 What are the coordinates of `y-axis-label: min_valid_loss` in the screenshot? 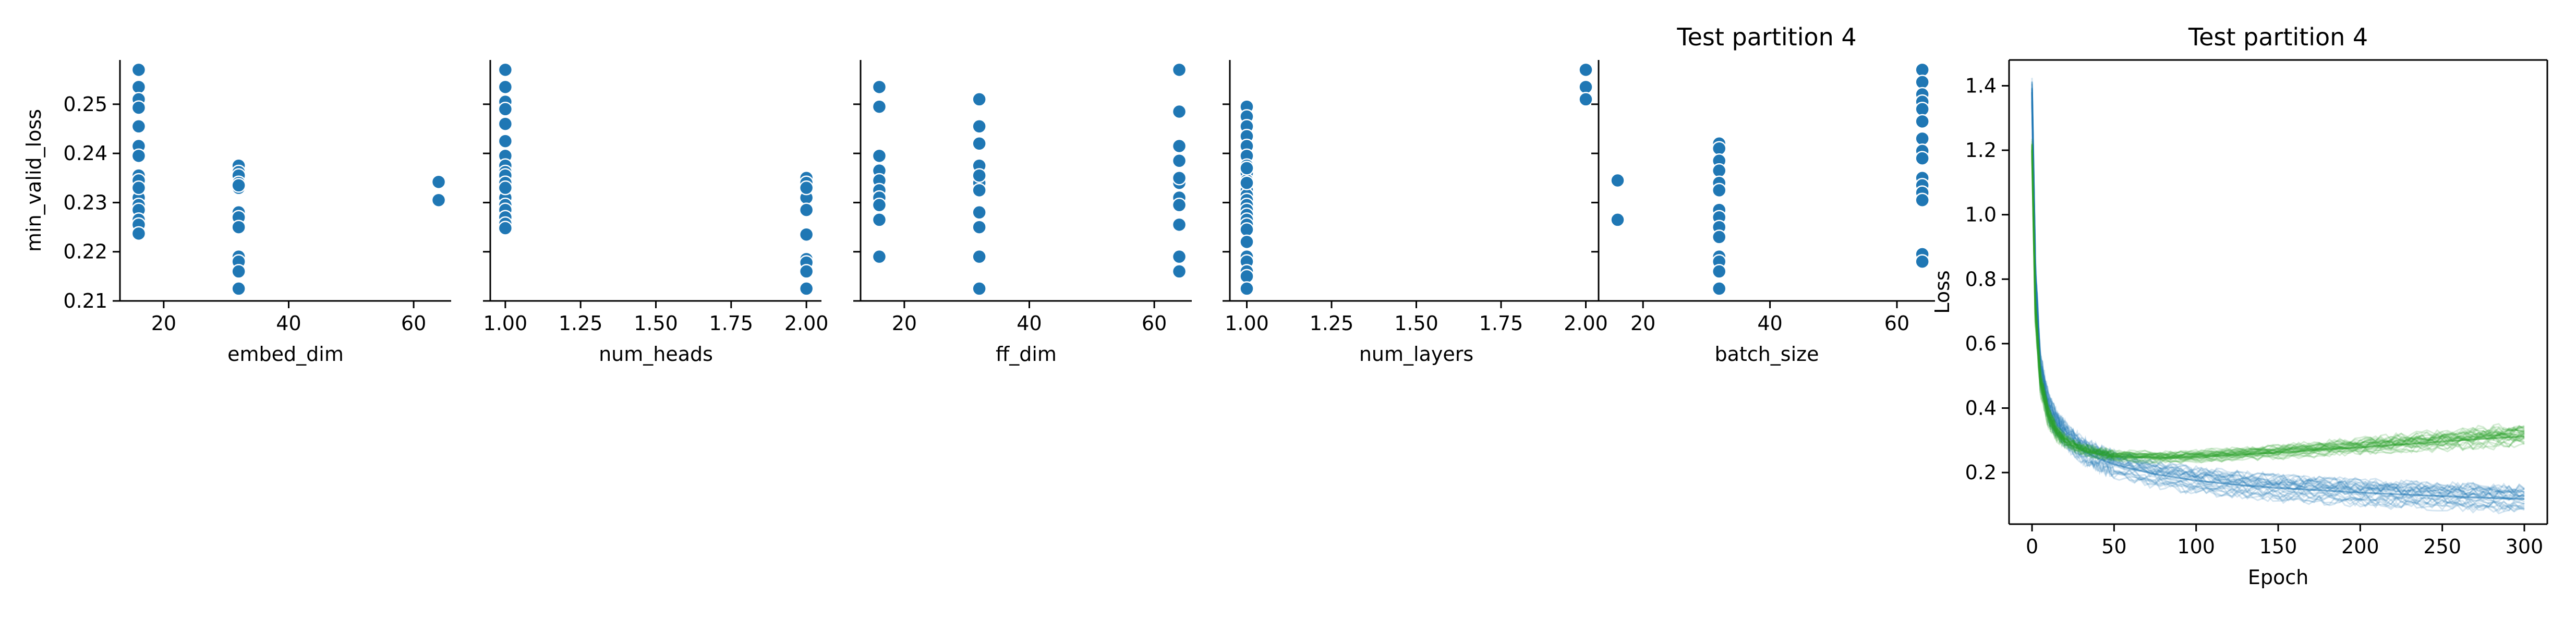 It's located at (33, 180).